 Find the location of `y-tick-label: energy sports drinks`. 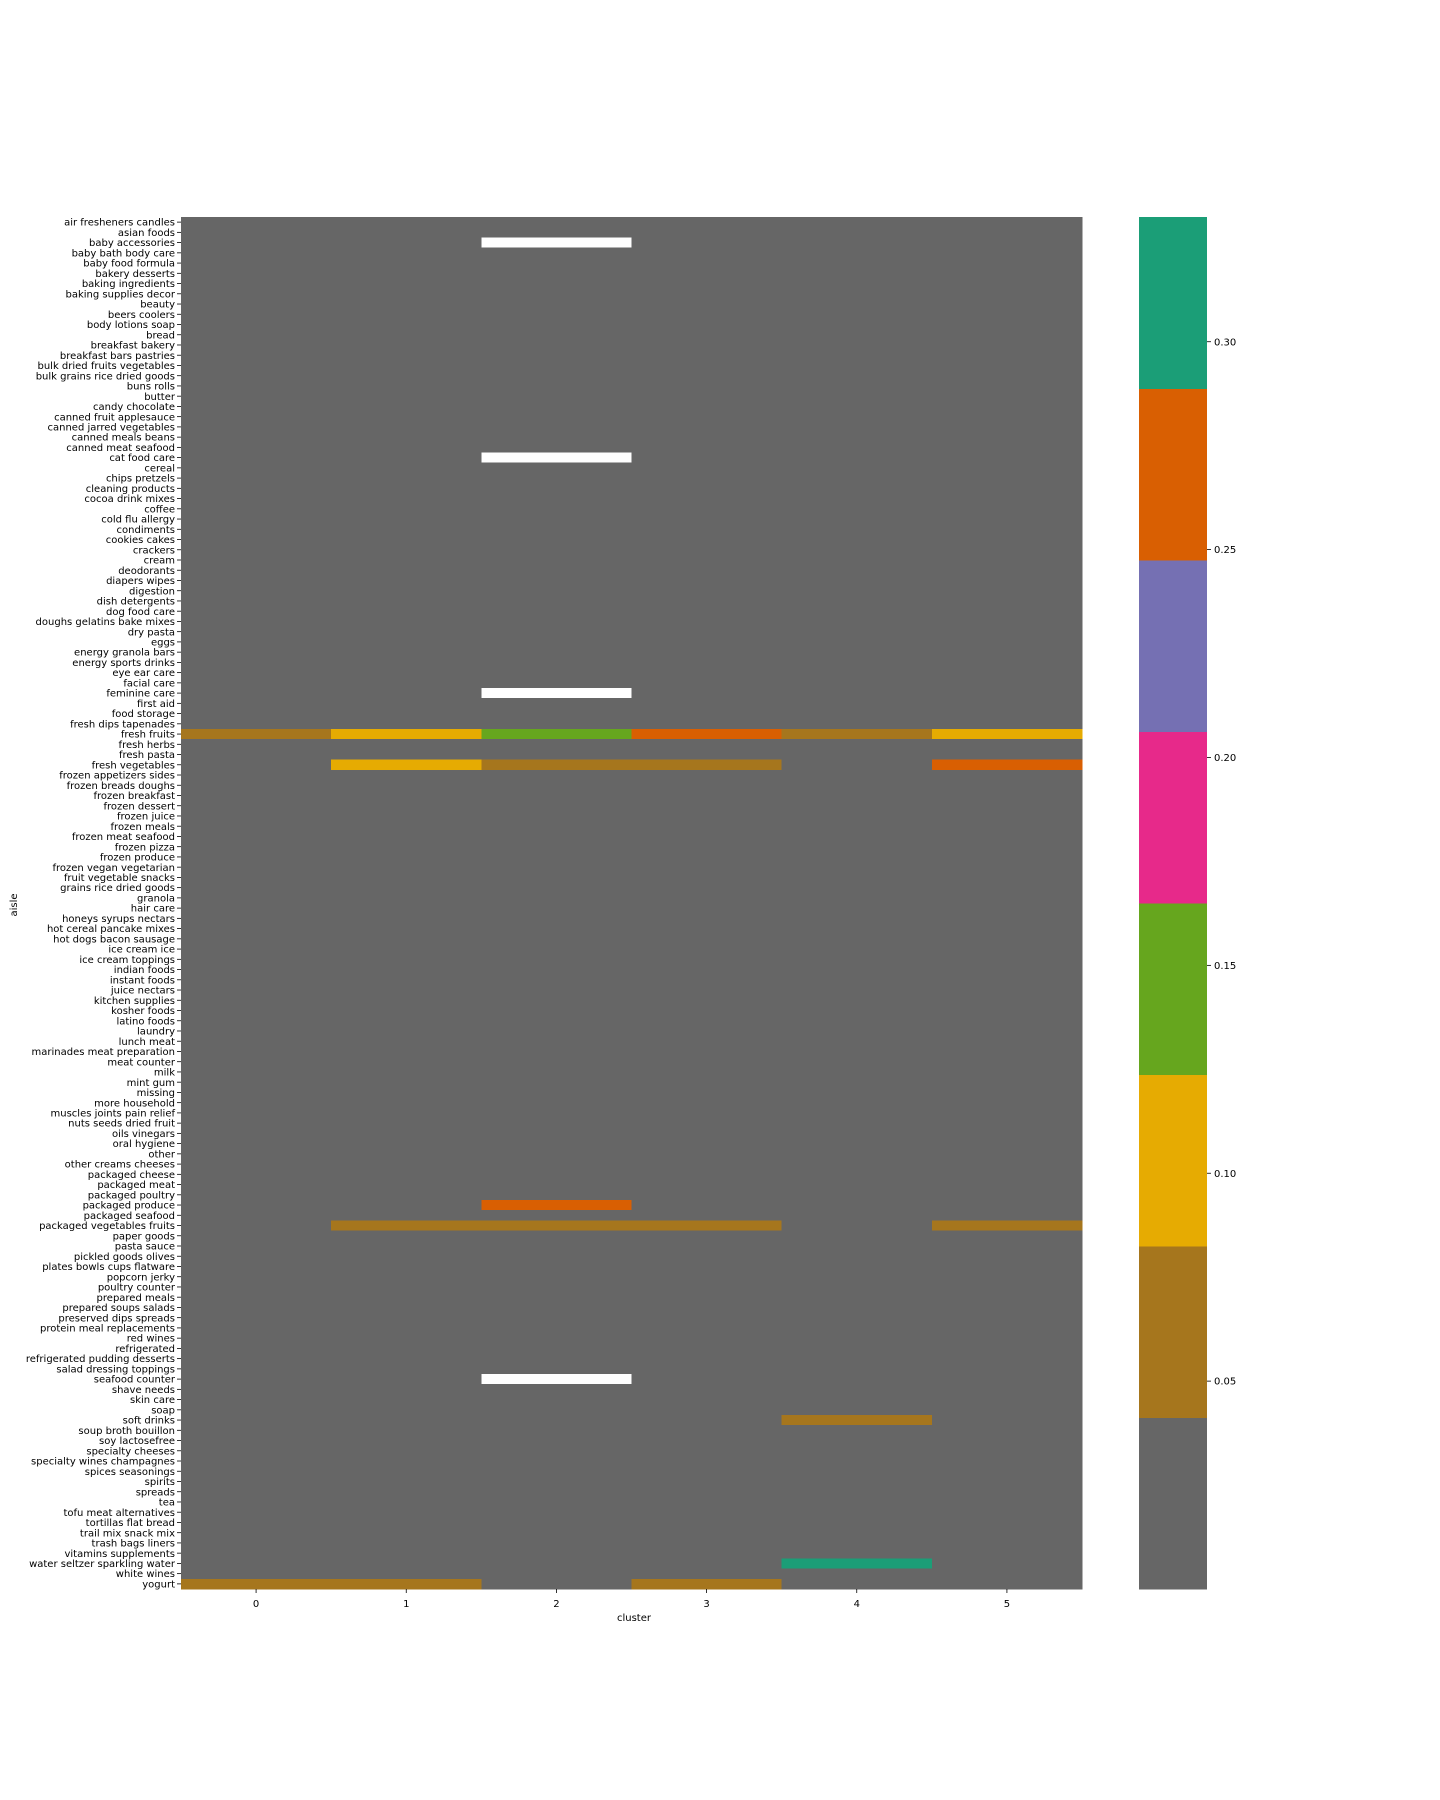

y-tick-label: energy sports drinks is located at coordinates (123, 663).